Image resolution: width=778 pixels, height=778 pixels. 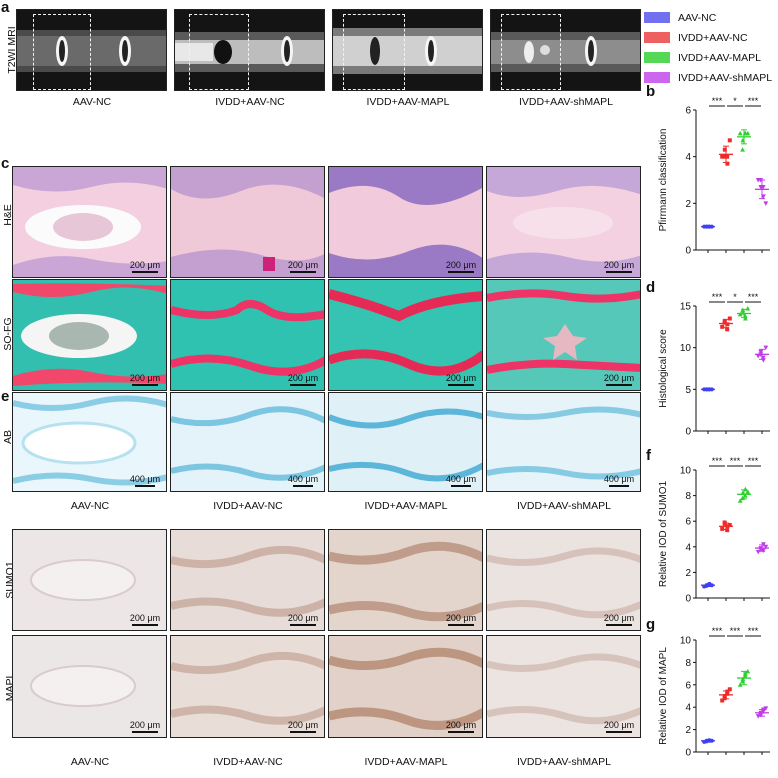 What do you see at coordinates (686, 307) in the screenshot?
I see `y-tick-label: 15` at bounding box center [686, 307].